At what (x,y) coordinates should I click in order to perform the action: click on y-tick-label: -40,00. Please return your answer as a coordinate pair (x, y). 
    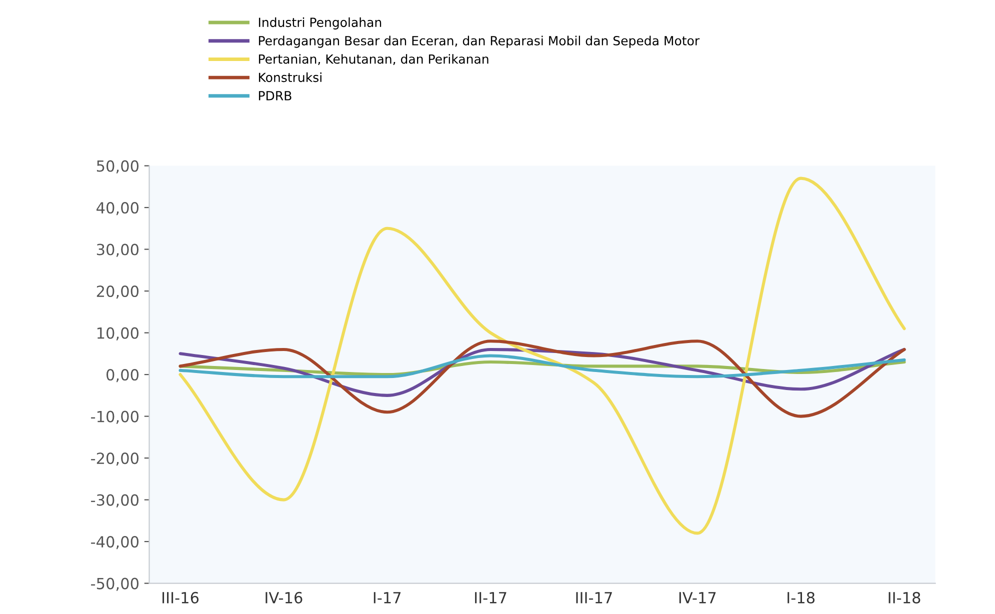
    Looking at the image, I should click on (115, 543).